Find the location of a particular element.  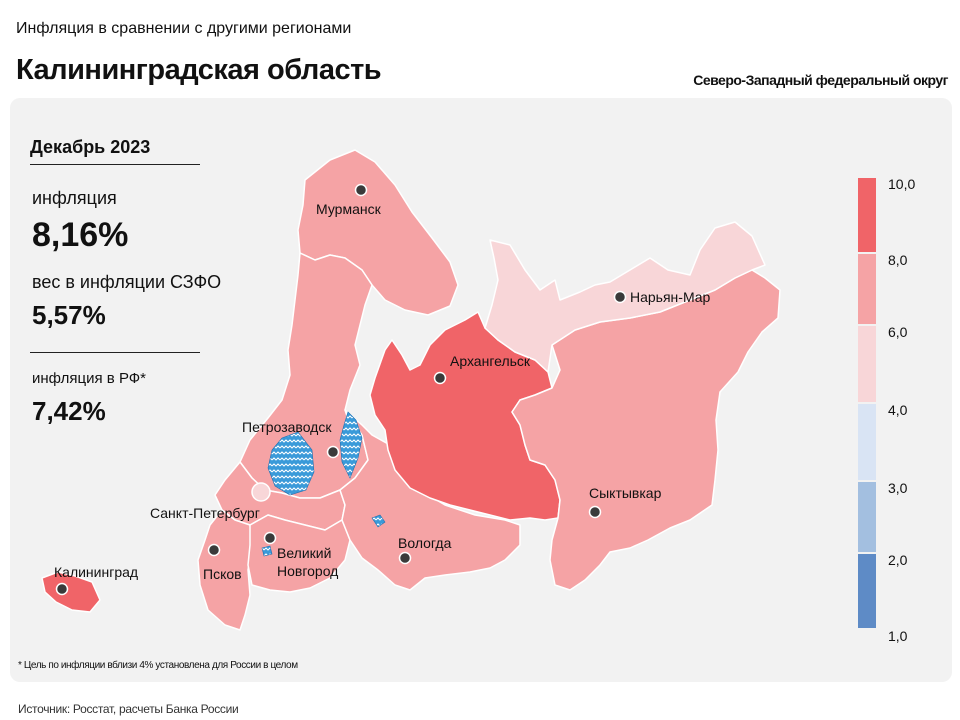

lake-onega is located at coordinates (351, 445).